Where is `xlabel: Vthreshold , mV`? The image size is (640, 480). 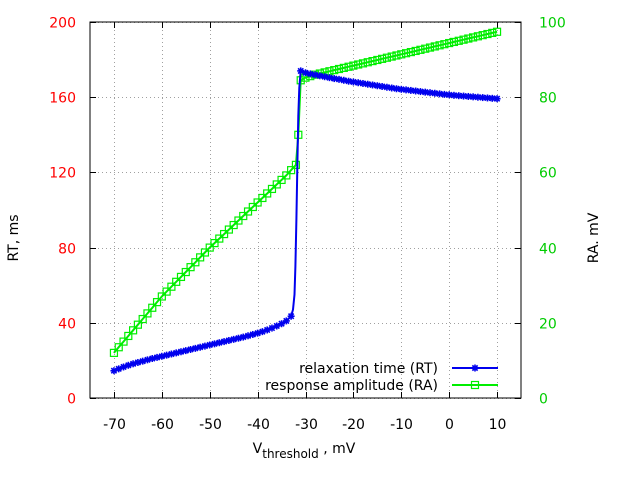 xlabel: Vthreshold , mV is located at coordinates (304, 451).